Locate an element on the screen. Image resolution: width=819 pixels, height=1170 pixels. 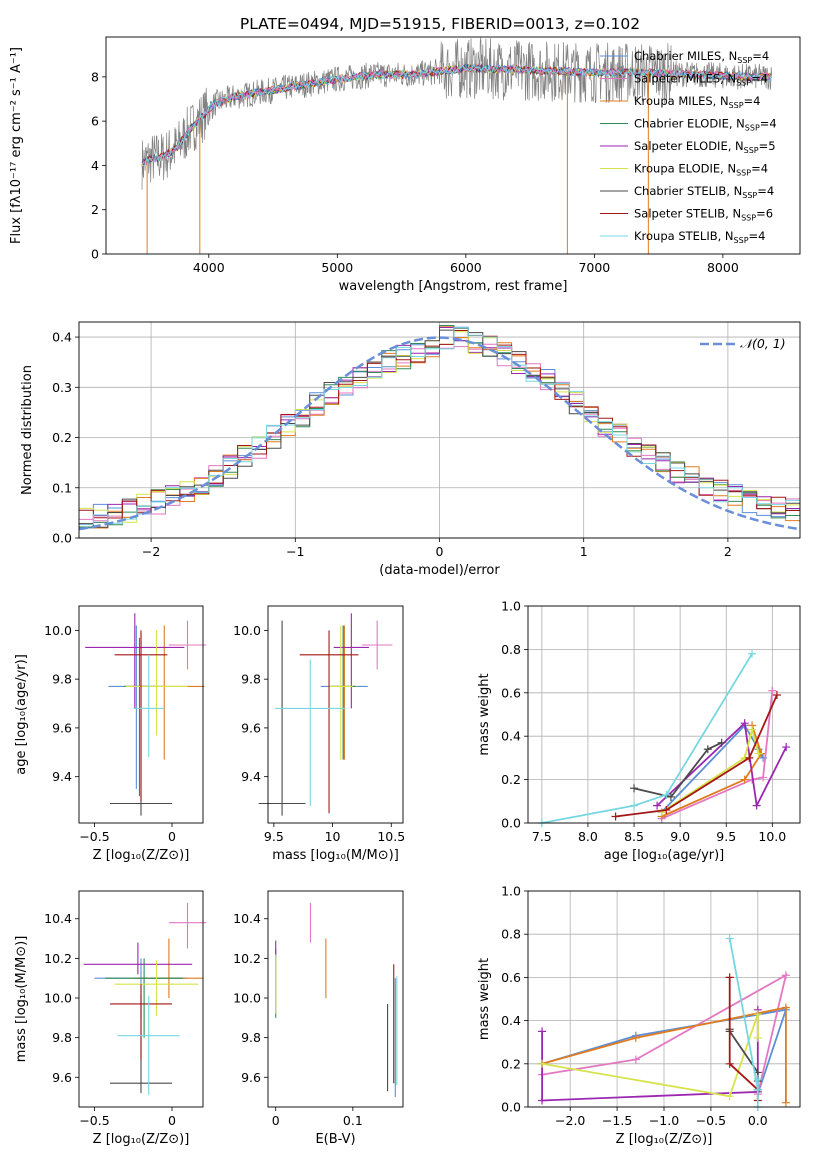
y-tick-label: 0.0 is located at coordinates (62, 538).